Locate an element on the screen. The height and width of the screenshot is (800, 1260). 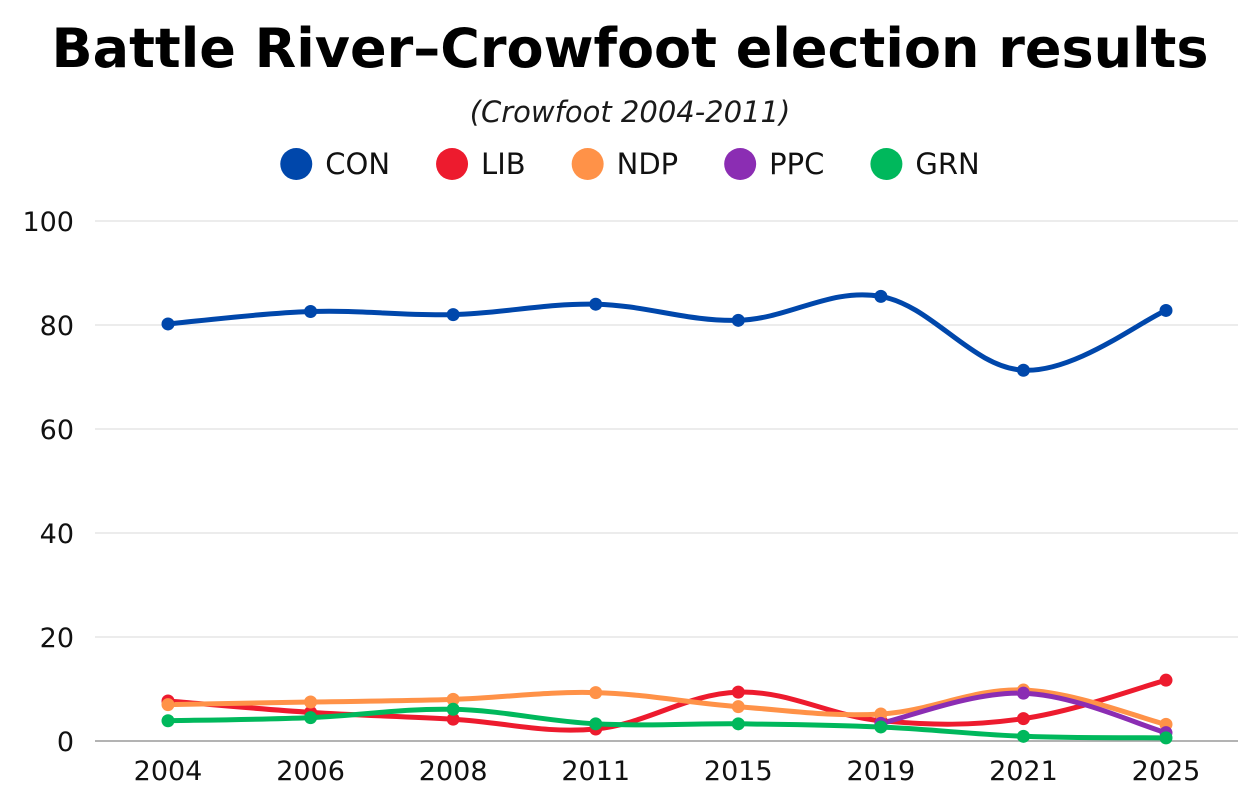
data-point-ndp-2004 is located at coordinates (168, 705).